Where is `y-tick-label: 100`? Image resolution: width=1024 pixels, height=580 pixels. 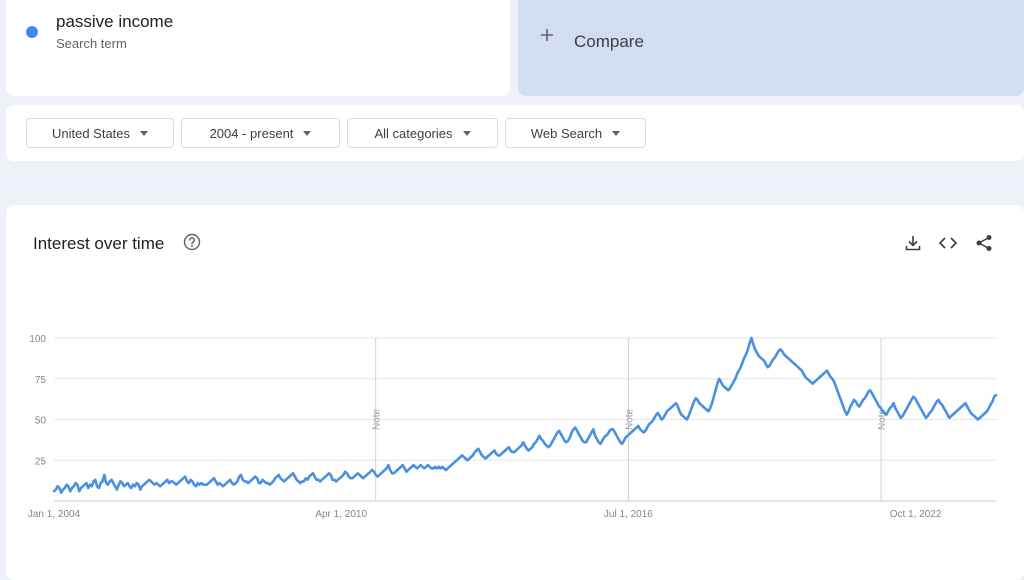
y-tick-label: 100 is located at coordinates (37, 339).